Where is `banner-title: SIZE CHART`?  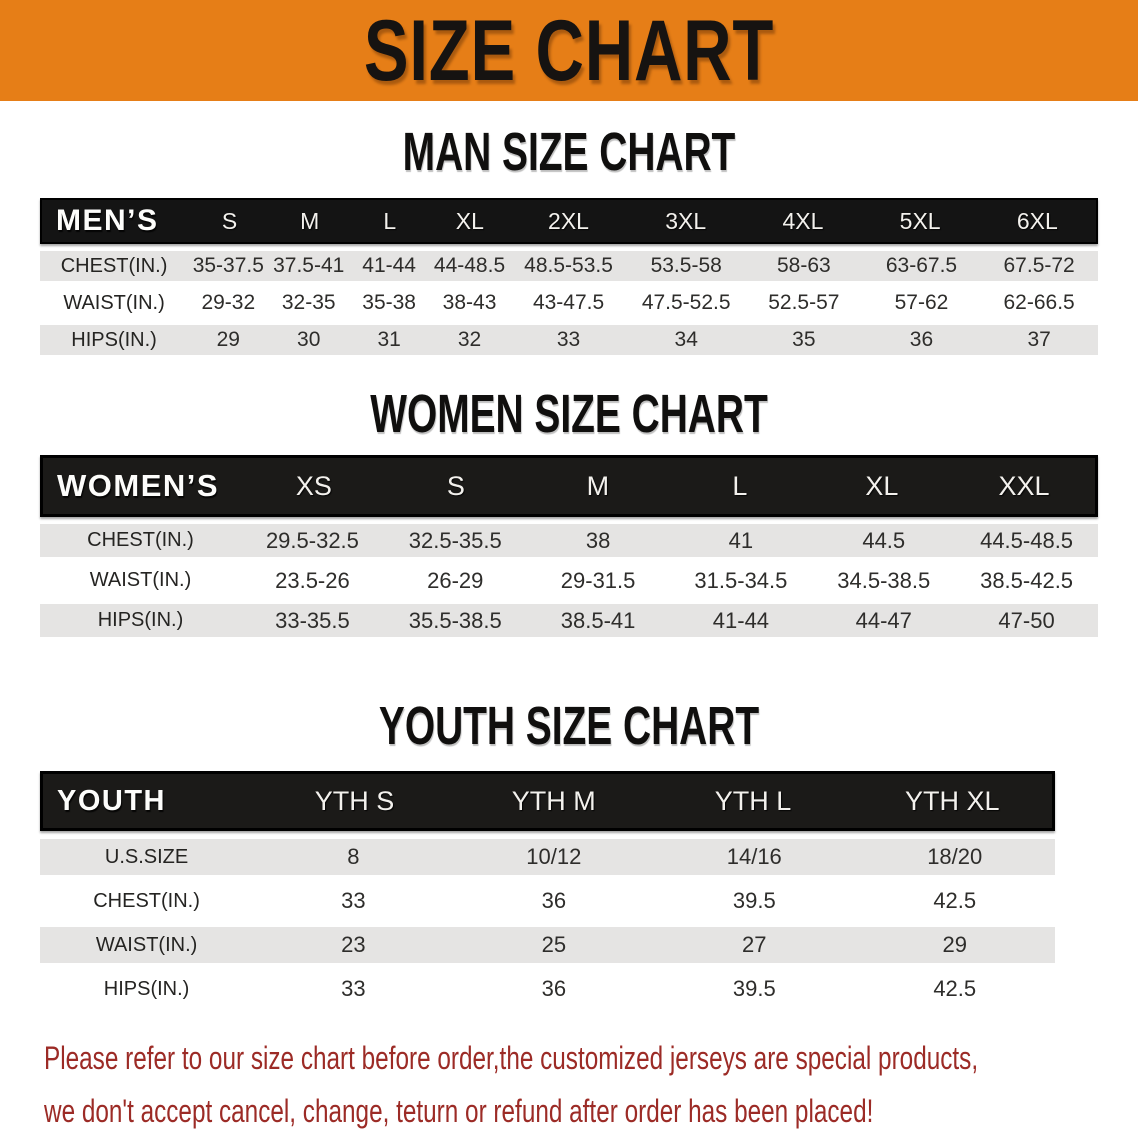 banner-title: SIZE CHART is located at coordinates (569, 50).